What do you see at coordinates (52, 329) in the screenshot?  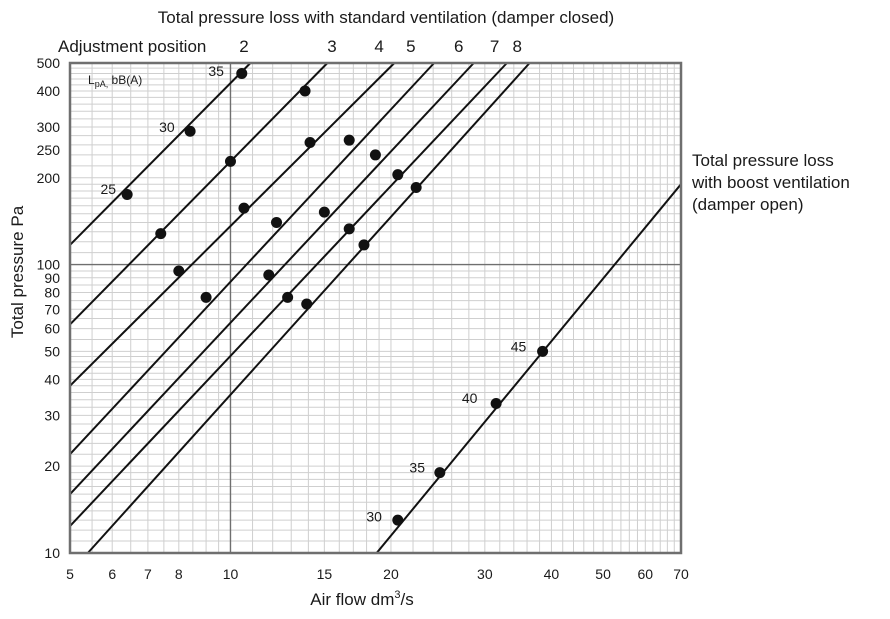 I see `y-tick-label: 60` at bounding box center [52, 329].